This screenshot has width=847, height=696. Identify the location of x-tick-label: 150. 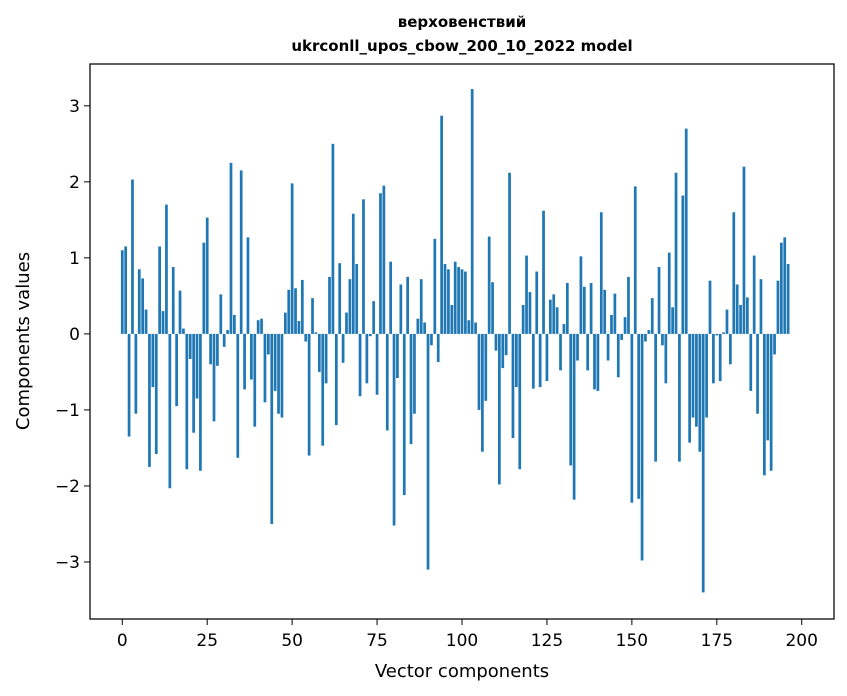
(632, 641).